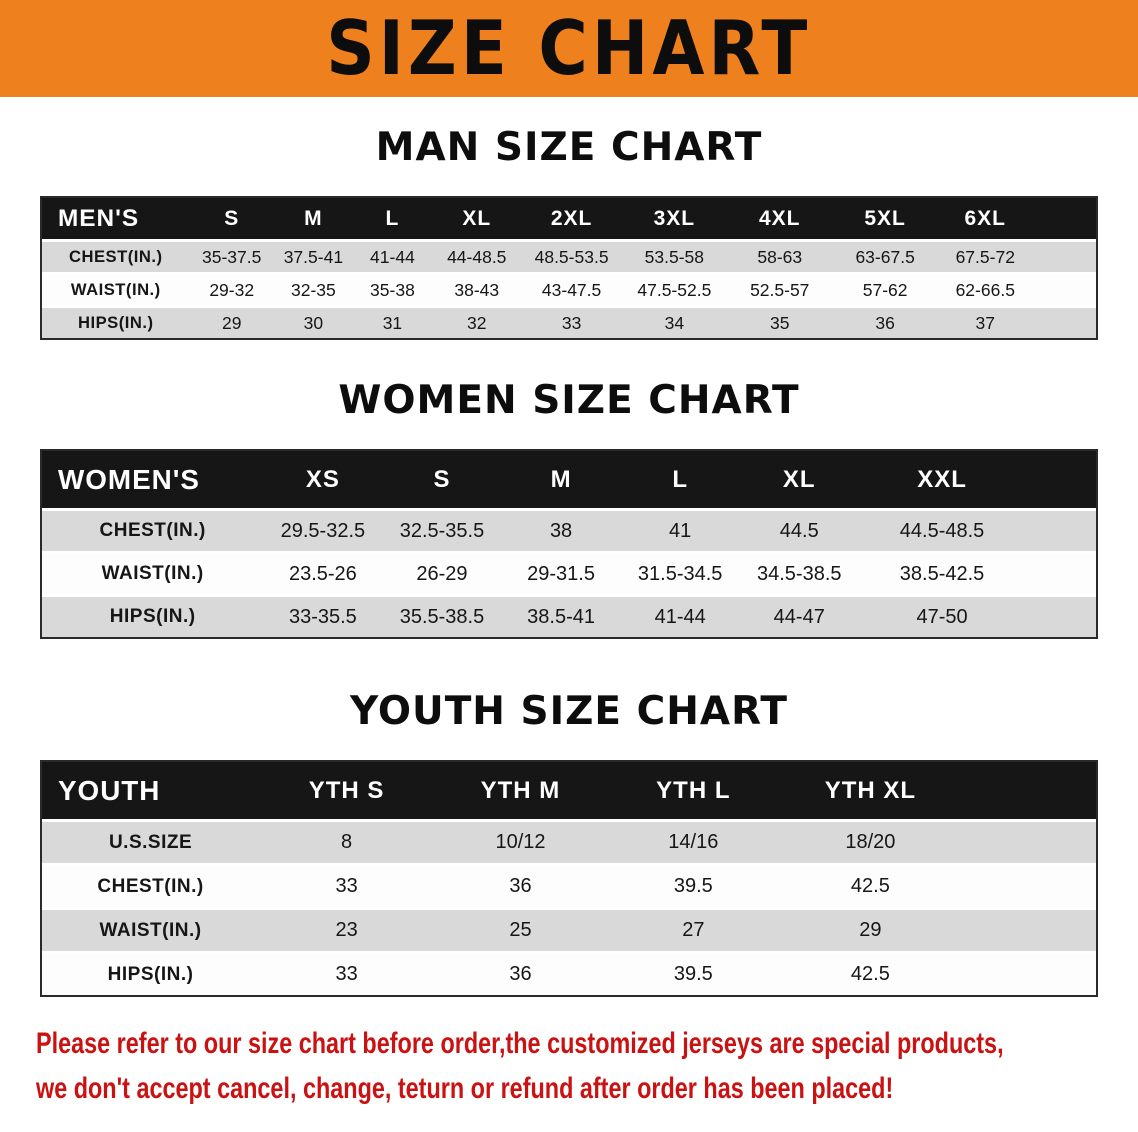  Describe the element at coordinates (799, 530) in the screenshot. I see `size-value-cell: 44.5` at that location.